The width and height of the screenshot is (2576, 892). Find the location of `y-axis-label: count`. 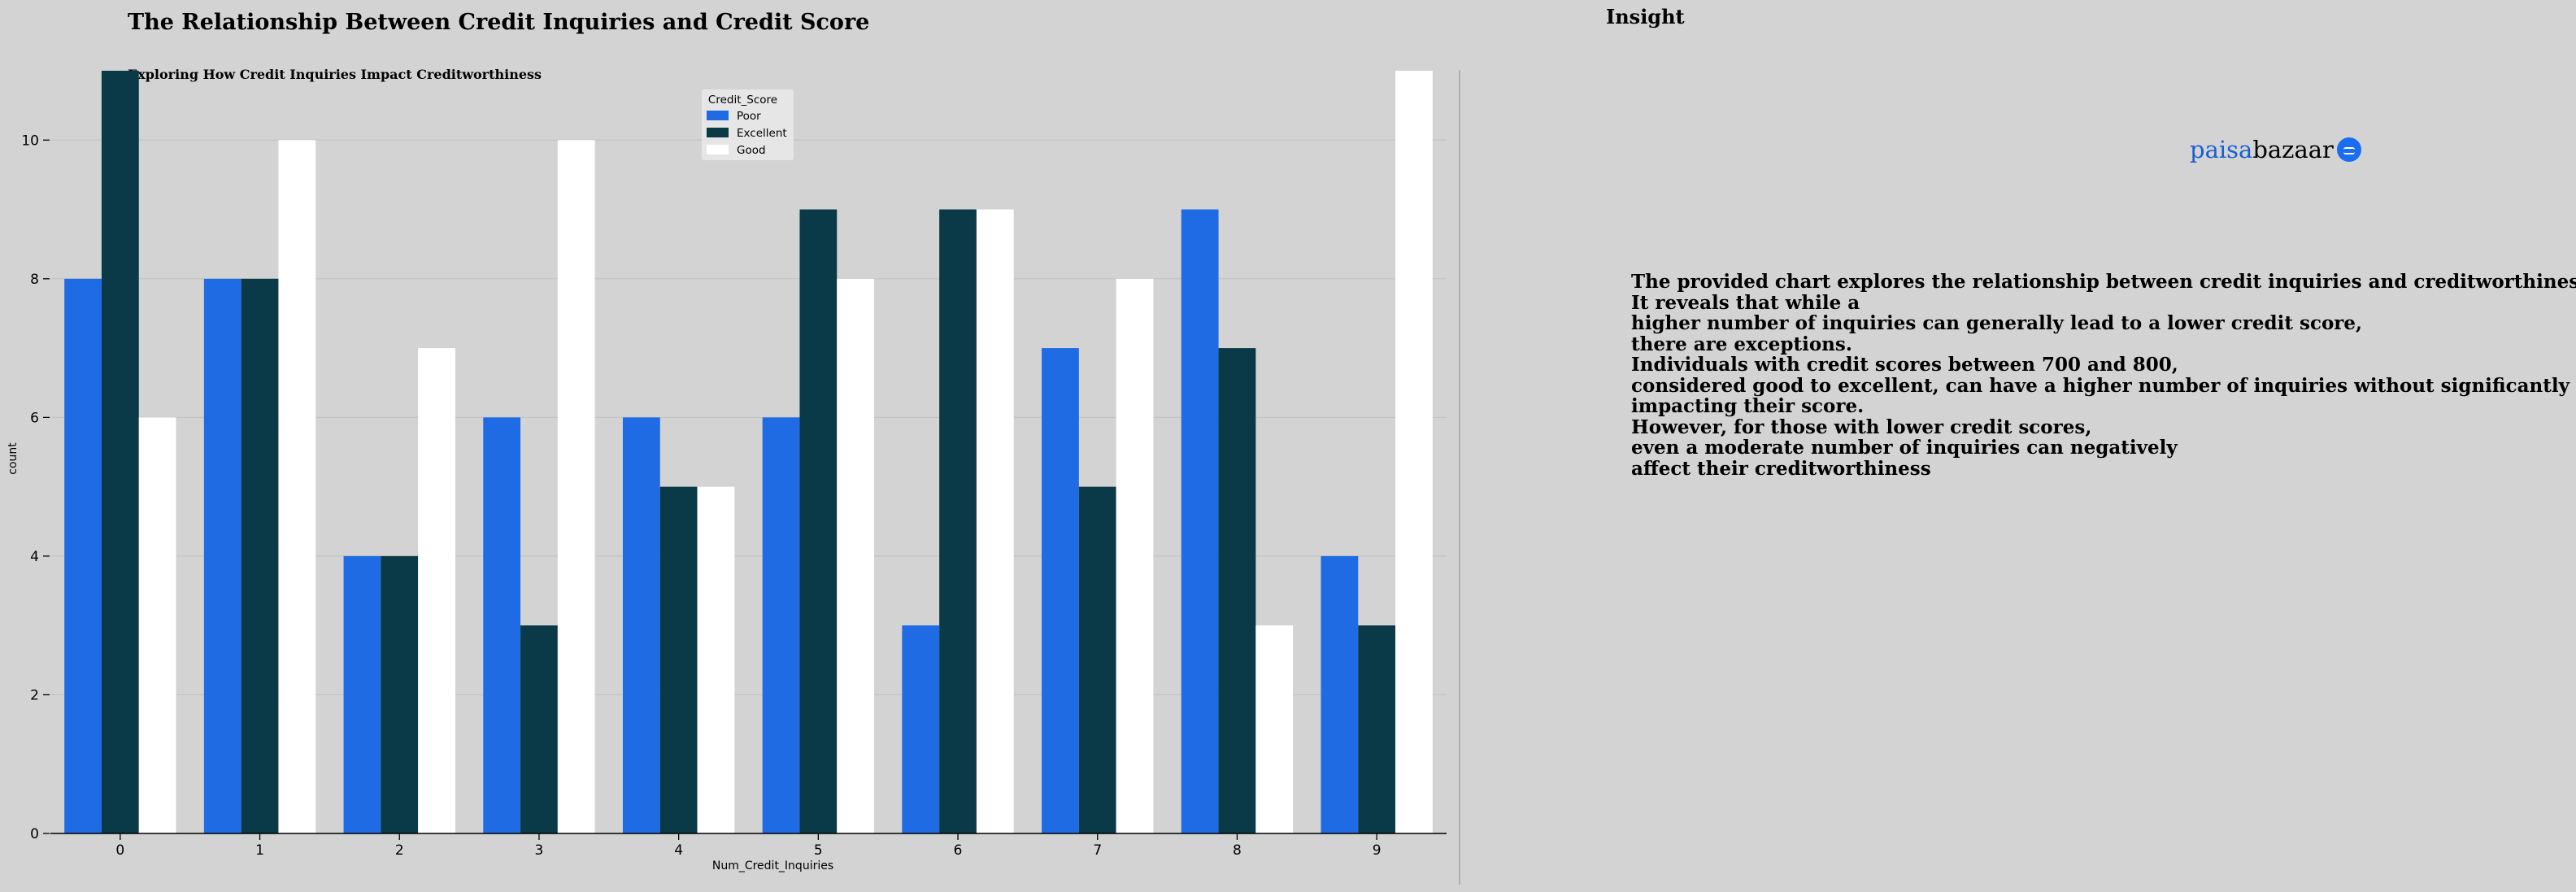

y-axis-label: count is located at coordinates (14, 458).